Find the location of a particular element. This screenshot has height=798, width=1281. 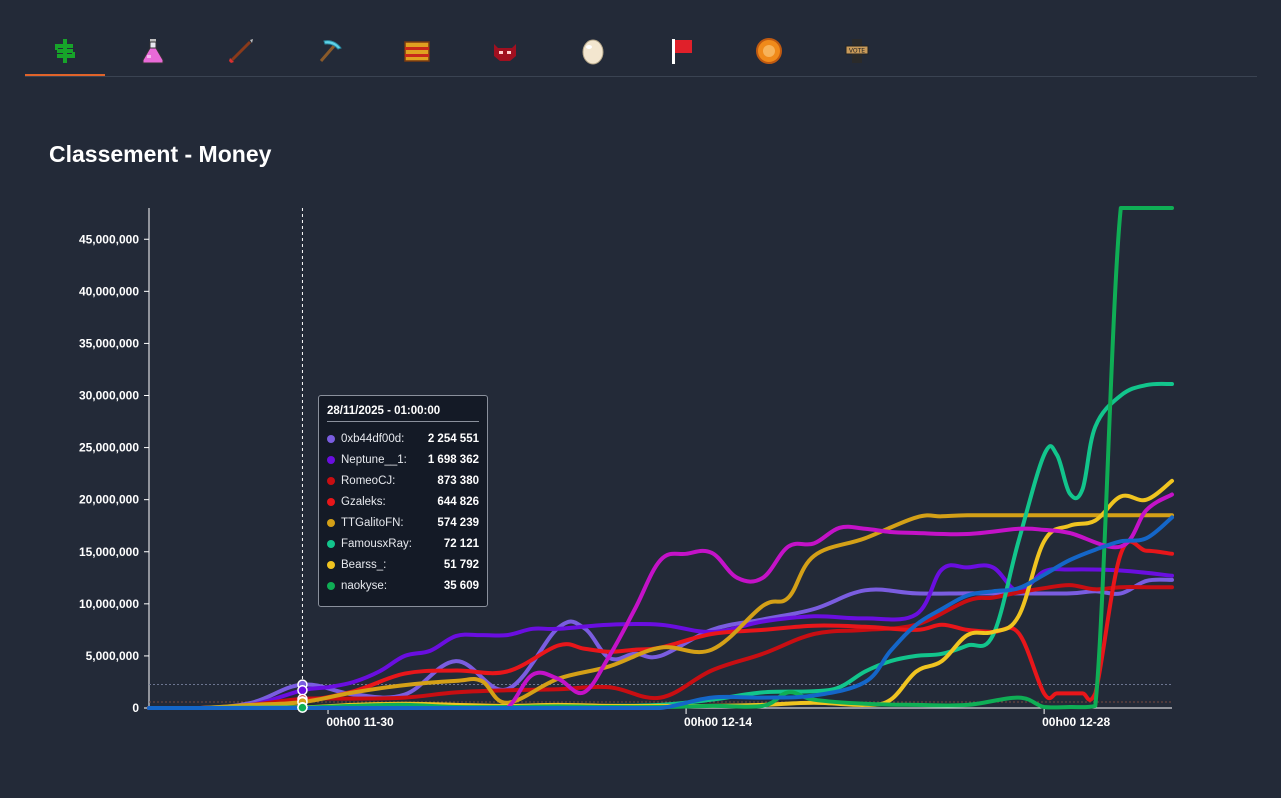

tooltip-series-name: Bearss_: is located at coordinates (364, 564).